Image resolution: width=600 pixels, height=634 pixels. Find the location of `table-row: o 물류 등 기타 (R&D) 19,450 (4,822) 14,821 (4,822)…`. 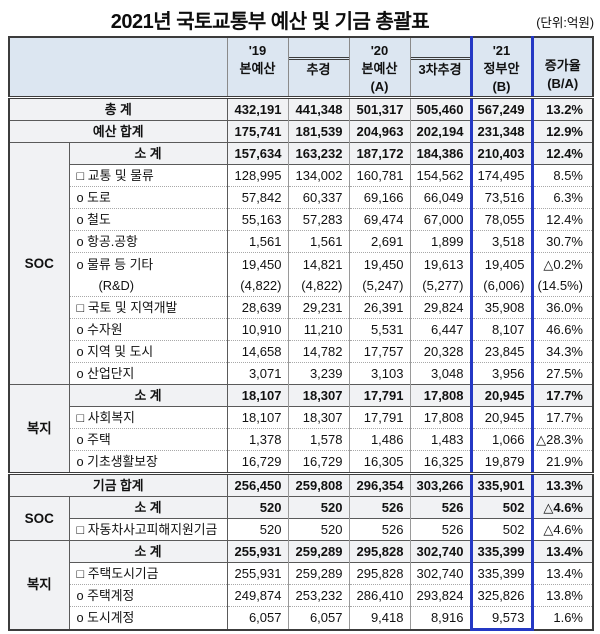

table-row: o 물류 등 기타 (R&D) 19,450 (4,822) 14,821 (4,822)… is located at coordinates (301, 274).